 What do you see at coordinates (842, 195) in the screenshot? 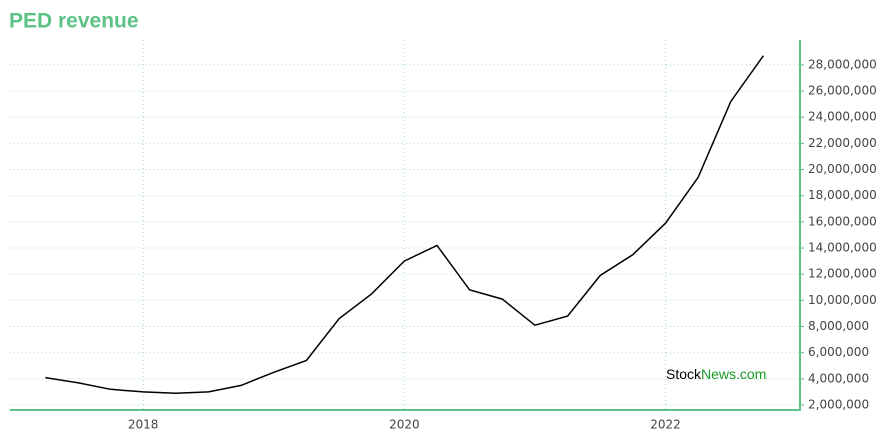
I see `y-tick-label: 18,000,000` at bounding box center [842, 195].